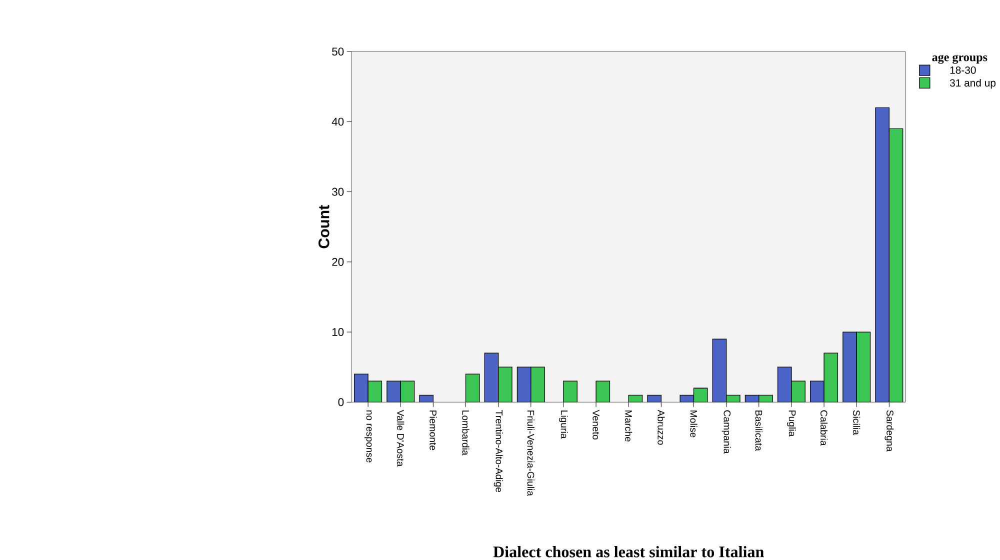  I want to click on y-tick-label: 0, so click(341, 402).